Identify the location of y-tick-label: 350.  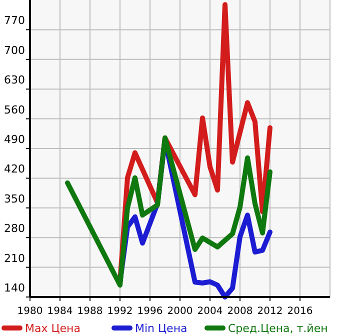
(14, 199).